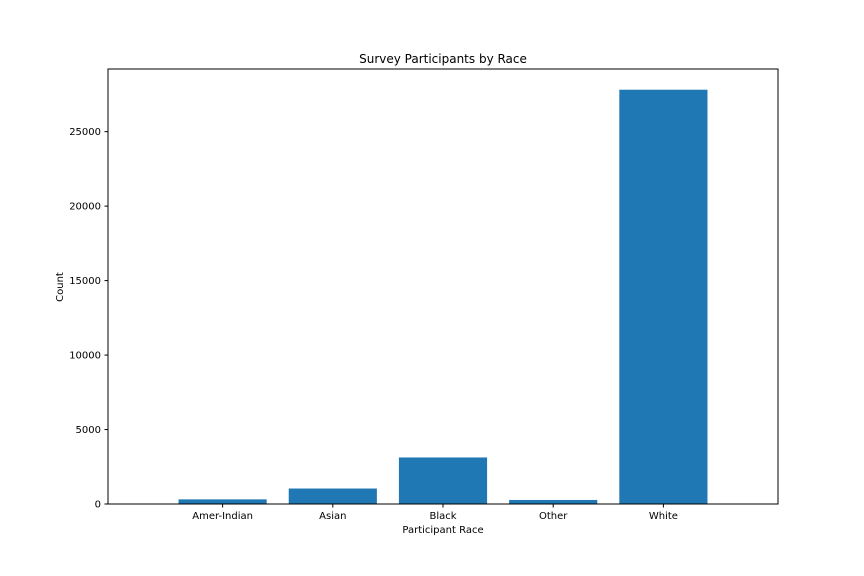  Describe the element at coordinates (442, 530) in the screenshot. I see `x-axis-label: Participant Race` at that location.